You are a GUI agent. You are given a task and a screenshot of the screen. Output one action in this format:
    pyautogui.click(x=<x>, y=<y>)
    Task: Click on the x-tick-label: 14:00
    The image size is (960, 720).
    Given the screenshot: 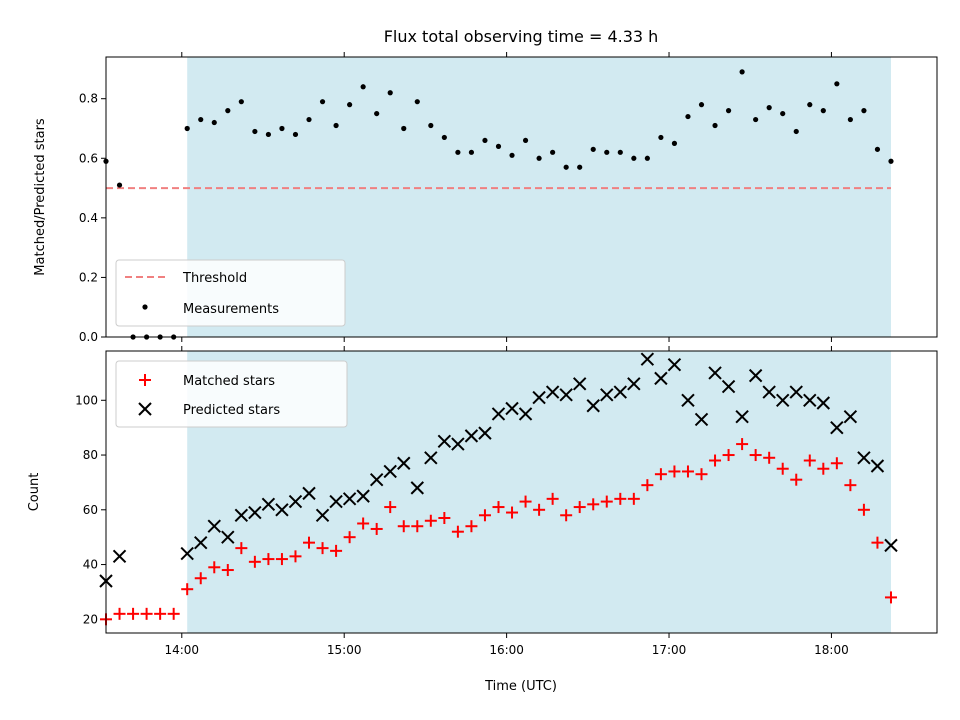 What is the action you would take?
    pyautogui.click(x=181, y=650)
    